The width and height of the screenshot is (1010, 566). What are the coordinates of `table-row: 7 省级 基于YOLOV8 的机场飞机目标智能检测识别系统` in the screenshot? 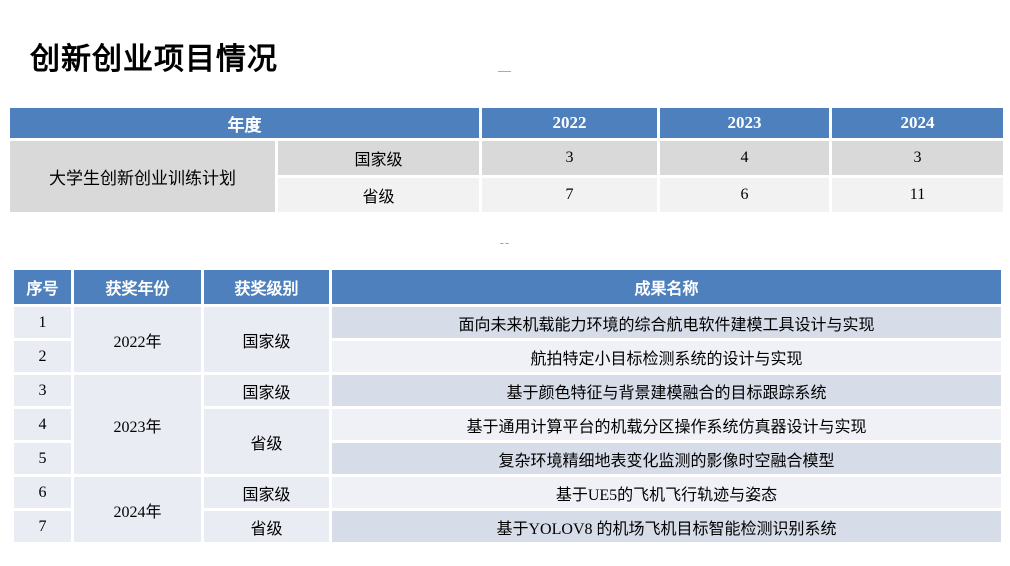 It's located at (507, 526).